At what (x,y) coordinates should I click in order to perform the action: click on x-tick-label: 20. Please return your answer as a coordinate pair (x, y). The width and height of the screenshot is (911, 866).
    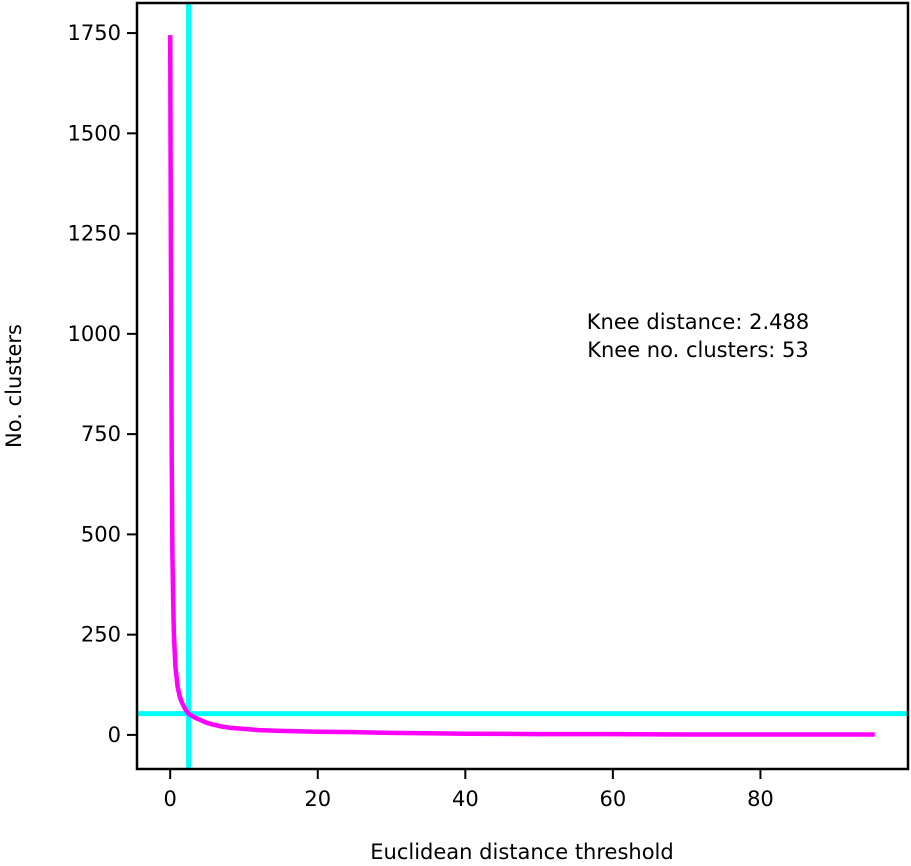
    Looking at the image, I should click on (317, 799).